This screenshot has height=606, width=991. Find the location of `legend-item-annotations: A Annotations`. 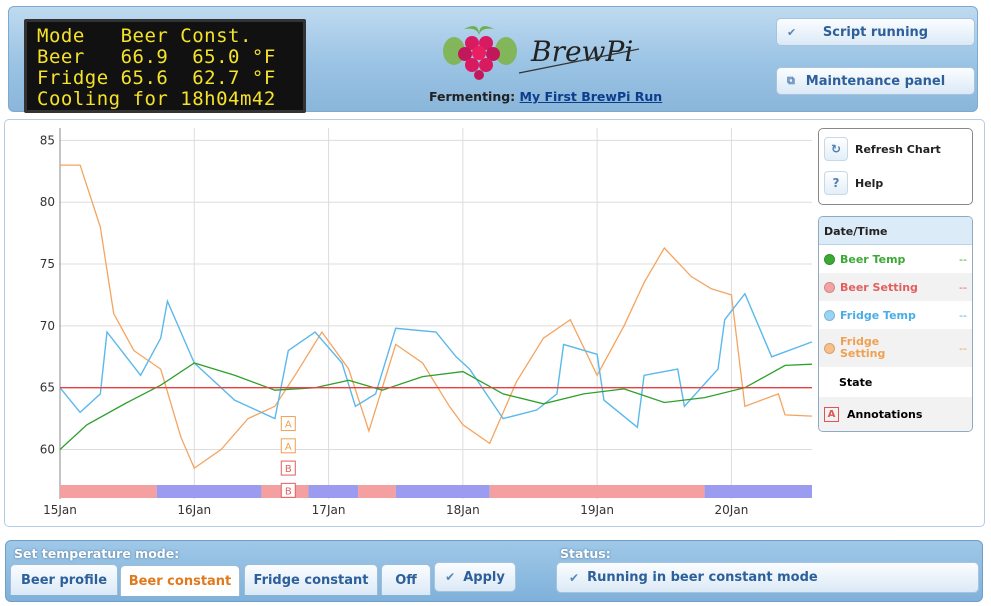

legend-item-annotations: A Annotations is located at coordinates (895, 414).